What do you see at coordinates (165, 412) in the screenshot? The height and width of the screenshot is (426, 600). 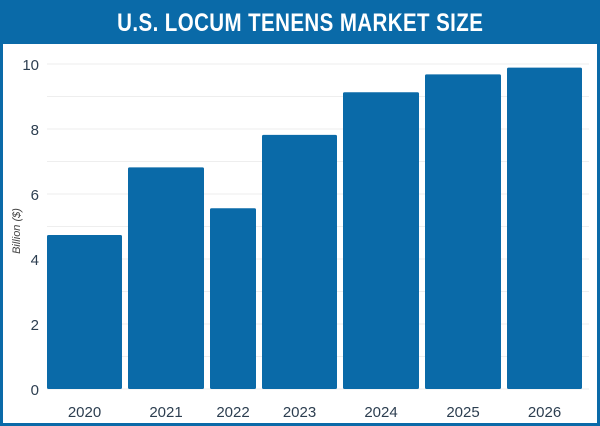 I see `x-tick-label: 2021` at bounding box center [165, 412].